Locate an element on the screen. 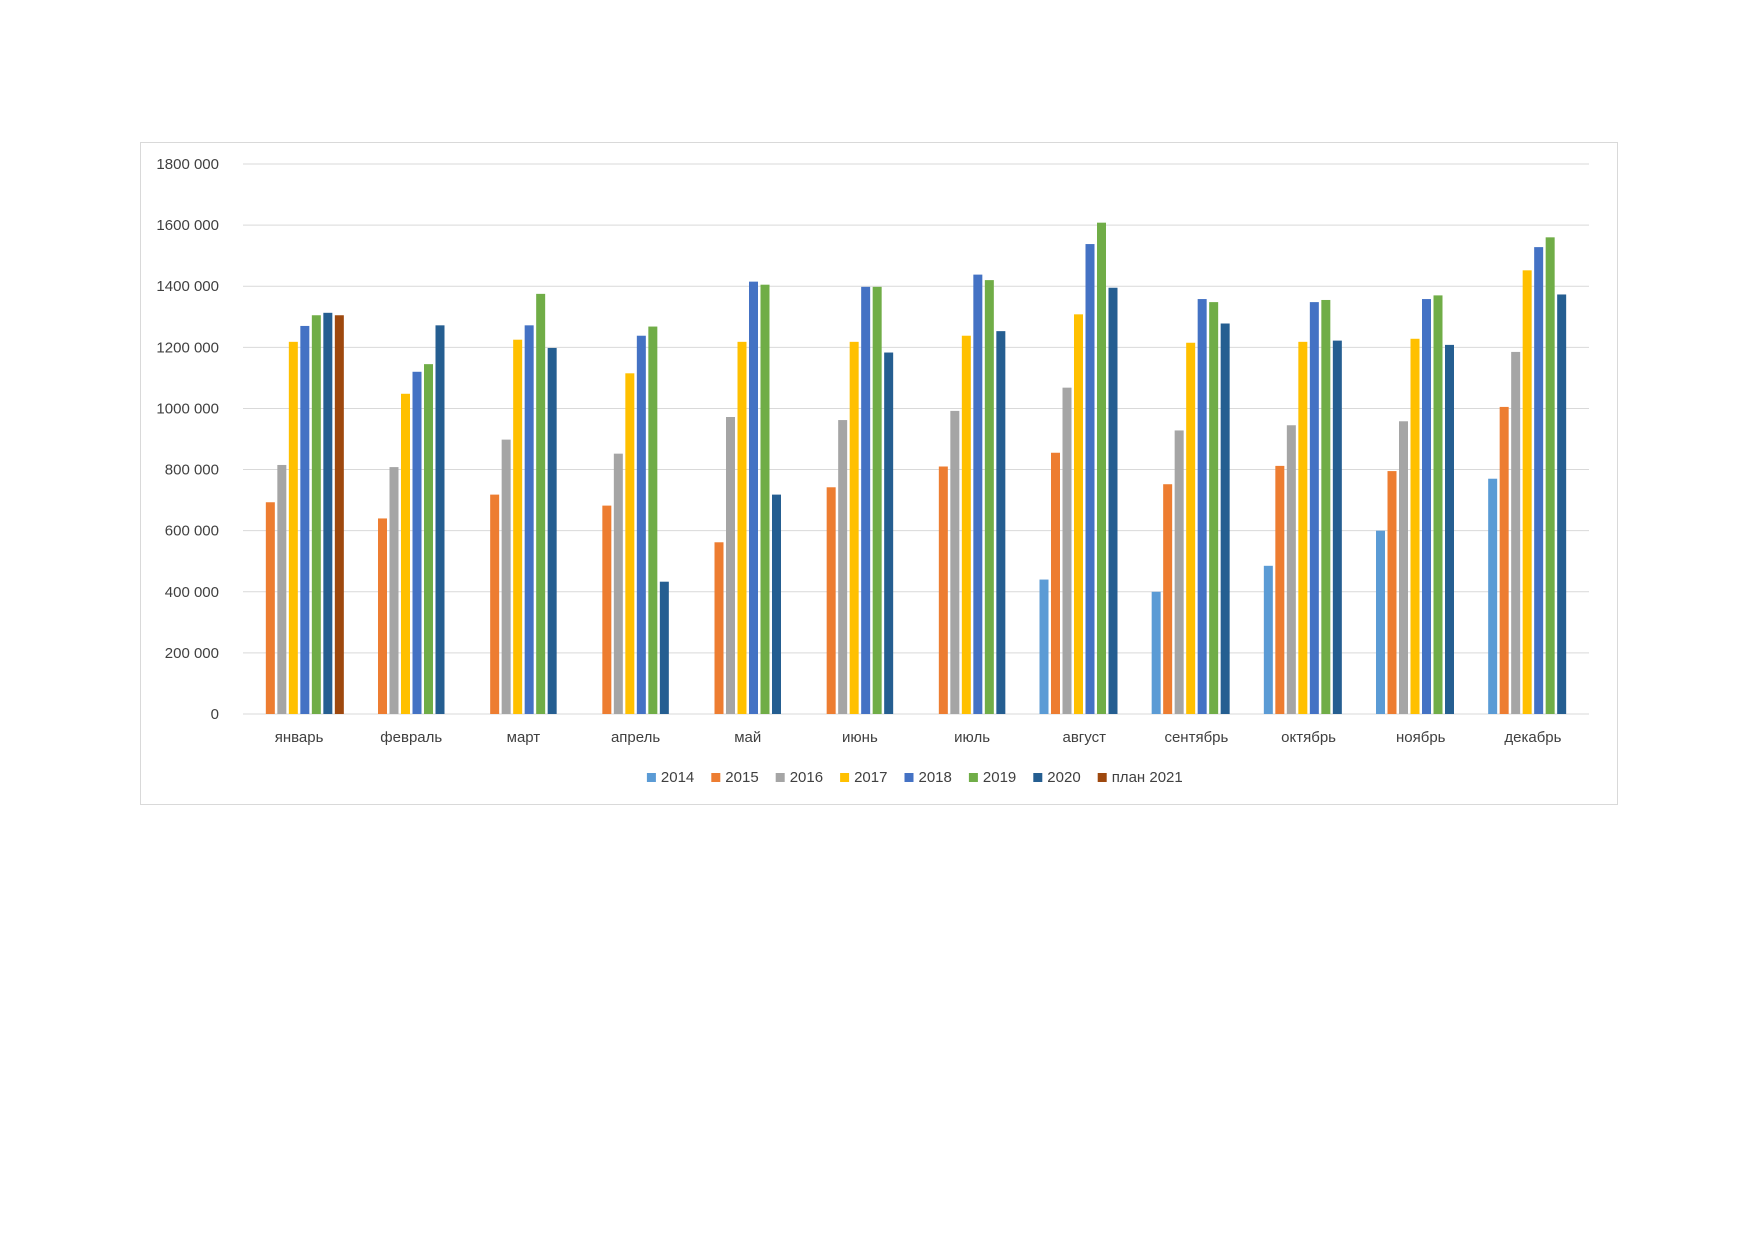 Image resolution: width=1755 pixels, height=1241 pixels. x-category-label: октябрь is located at coordinates (1308, 737).